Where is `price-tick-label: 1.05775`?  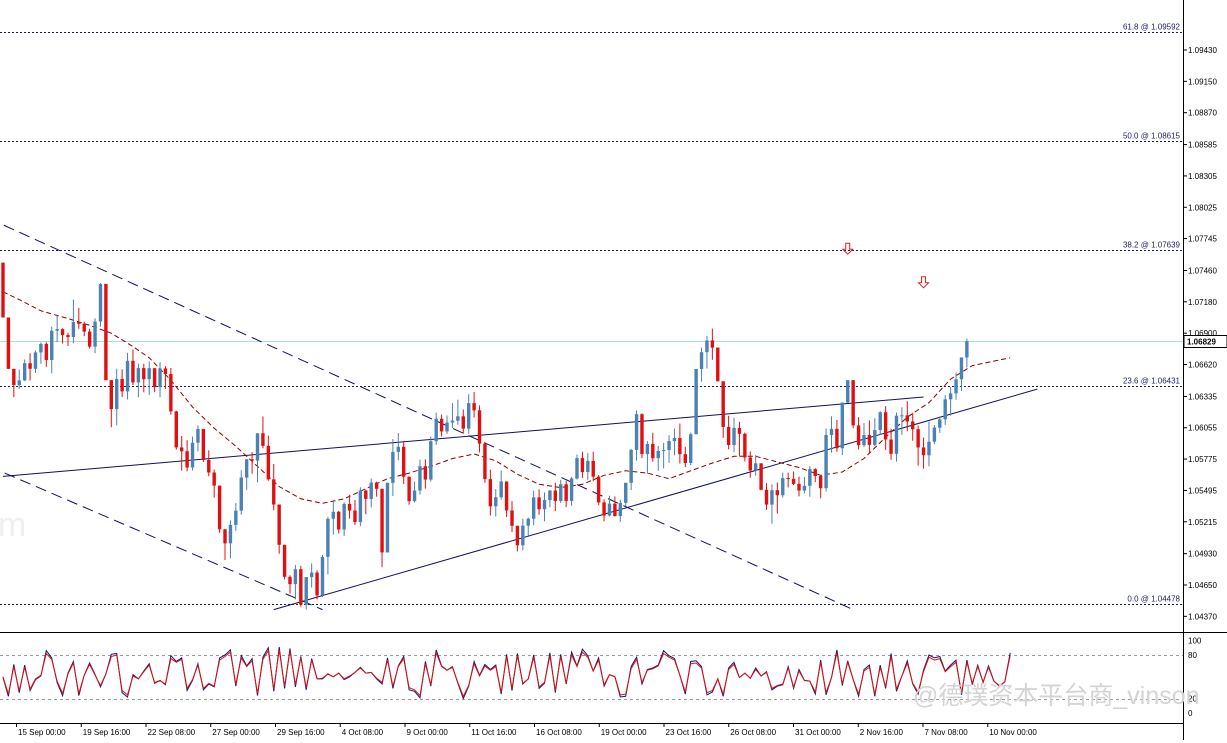
price-tick-label: 1.05775 is located at coordinates (1202, 459).